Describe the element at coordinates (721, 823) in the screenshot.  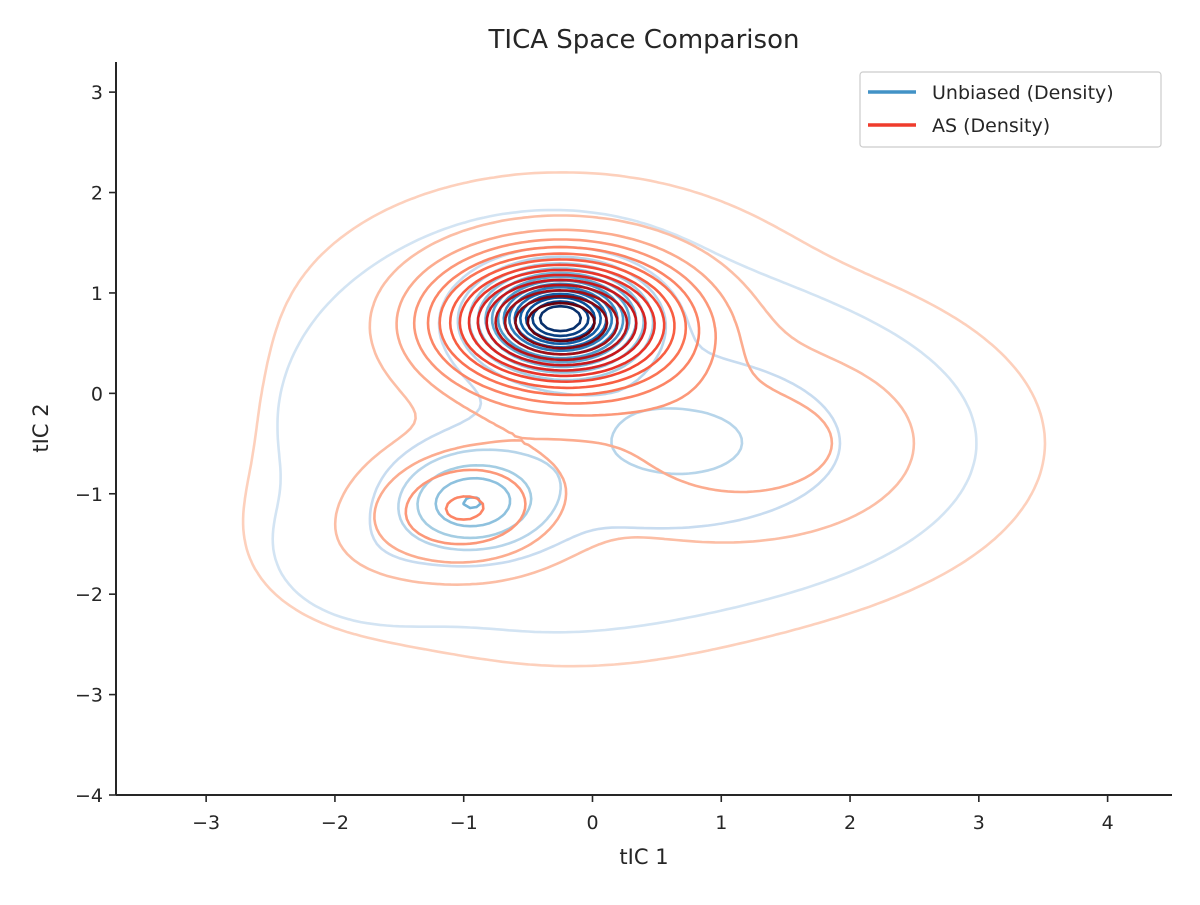
I see `x-tick-label: 1` at that location.